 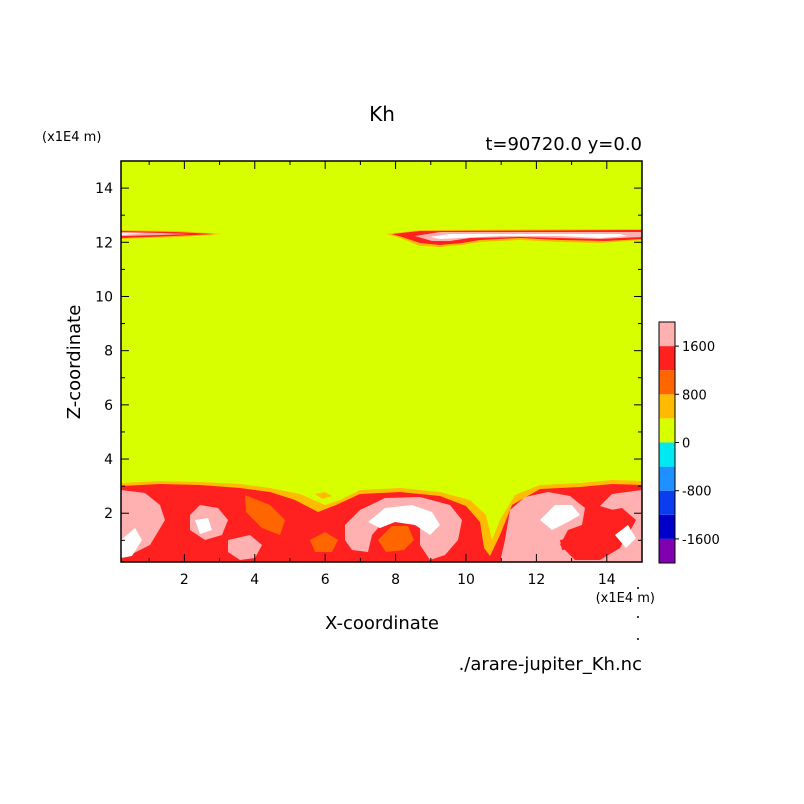 I want to click on x-axis-label: X-coordinate, so click(x=382, y=623).